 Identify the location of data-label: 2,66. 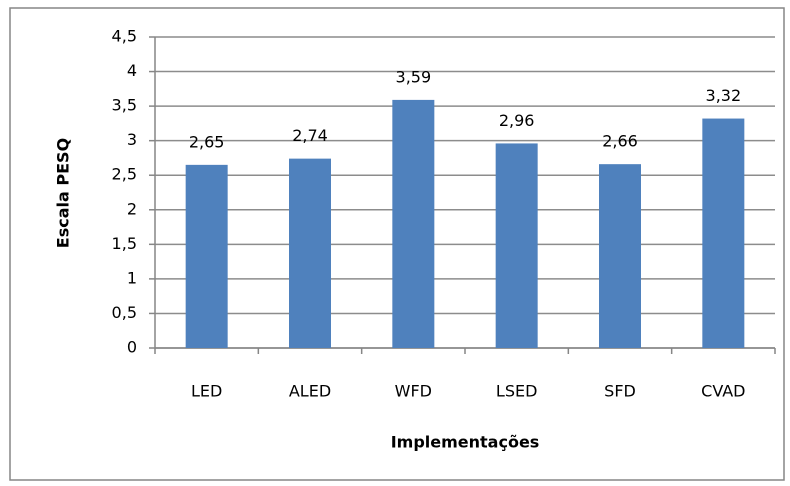
(620, 141).